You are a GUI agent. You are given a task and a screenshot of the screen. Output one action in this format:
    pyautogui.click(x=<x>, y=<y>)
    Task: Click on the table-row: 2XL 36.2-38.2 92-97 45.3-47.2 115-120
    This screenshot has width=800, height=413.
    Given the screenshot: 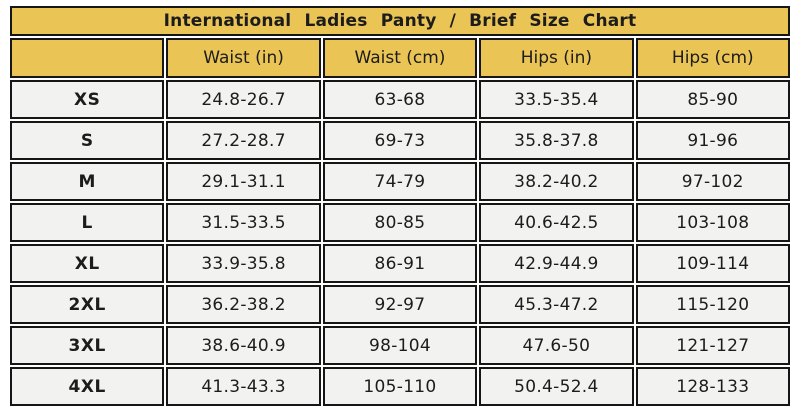 What is the action you would take?
    pyautogui.click(x=400, y=304)
    